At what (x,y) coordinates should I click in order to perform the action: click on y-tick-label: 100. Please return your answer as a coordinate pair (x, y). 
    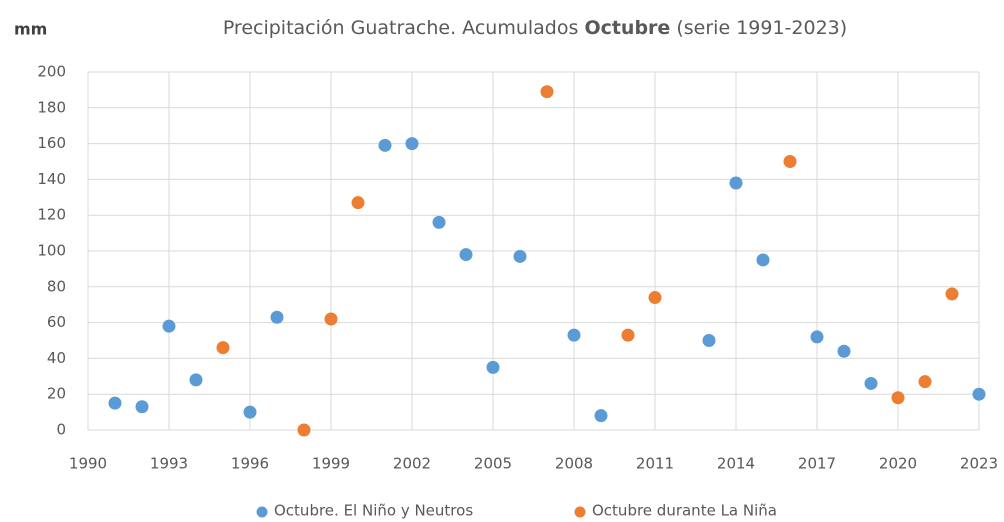
    Looking at the image, I should click on (51, 251).